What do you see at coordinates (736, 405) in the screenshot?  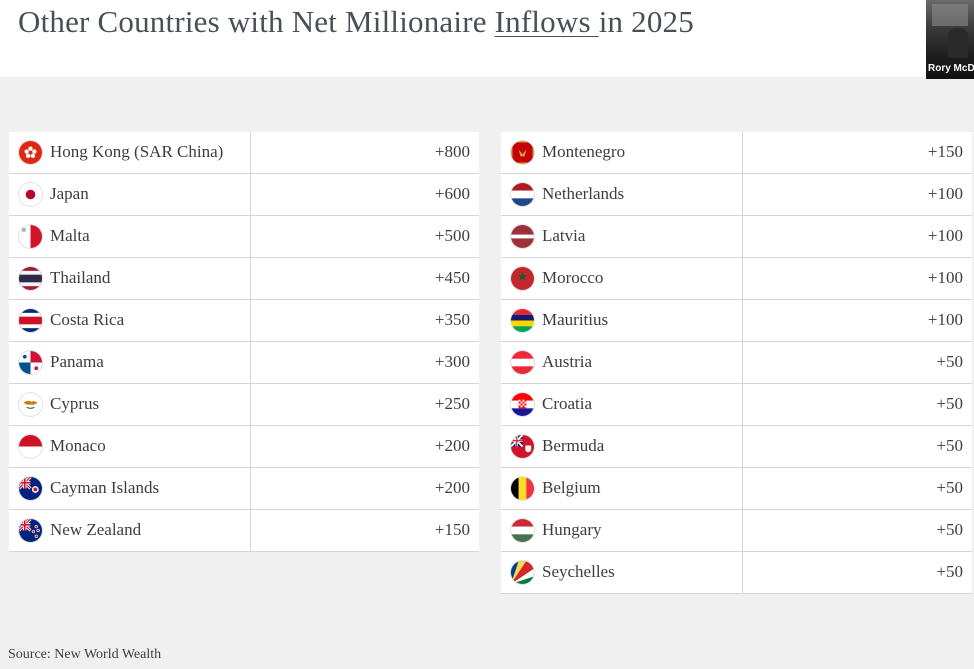 I see `table-row: Croatia +50` at bounding box center [736, 405].